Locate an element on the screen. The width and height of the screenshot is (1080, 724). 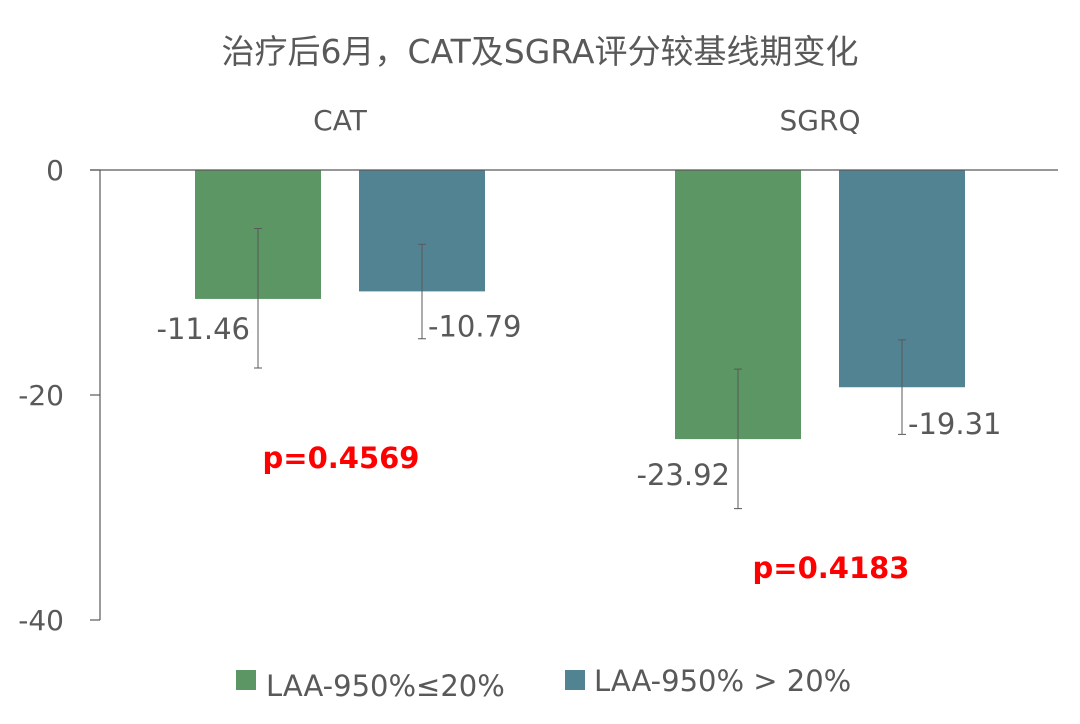
y-tick-label: -20 is located at coordinates (41, 395).